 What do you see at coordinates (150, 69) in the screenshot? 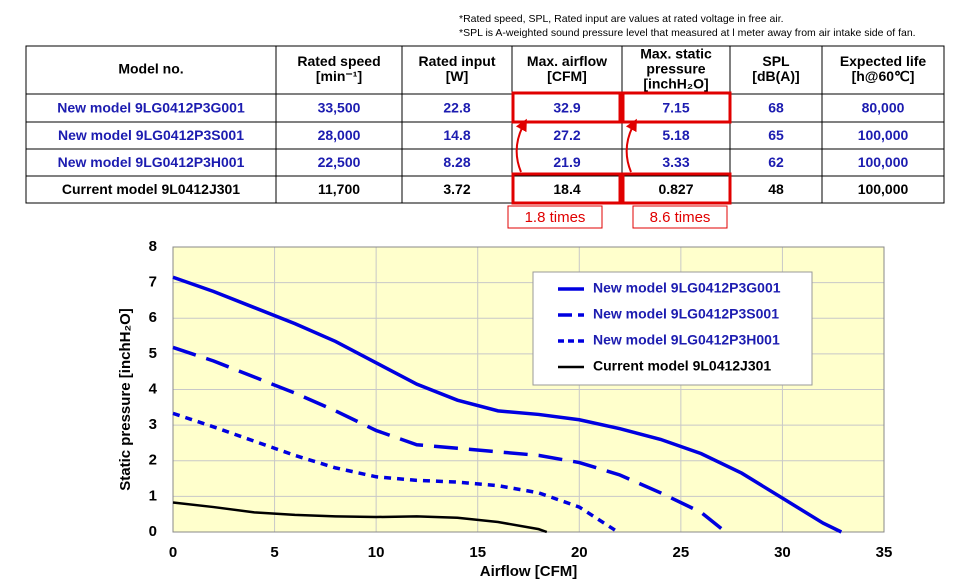
I see `header-cell: Model no.` at bounding box center [150, 69].